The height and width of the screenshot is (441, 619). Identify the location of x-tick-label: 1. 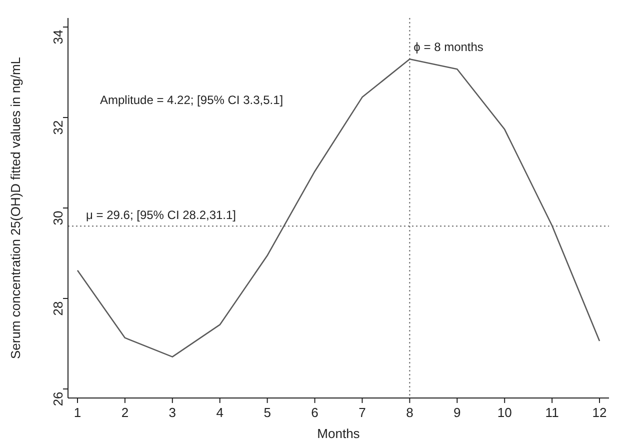
(78, 412).